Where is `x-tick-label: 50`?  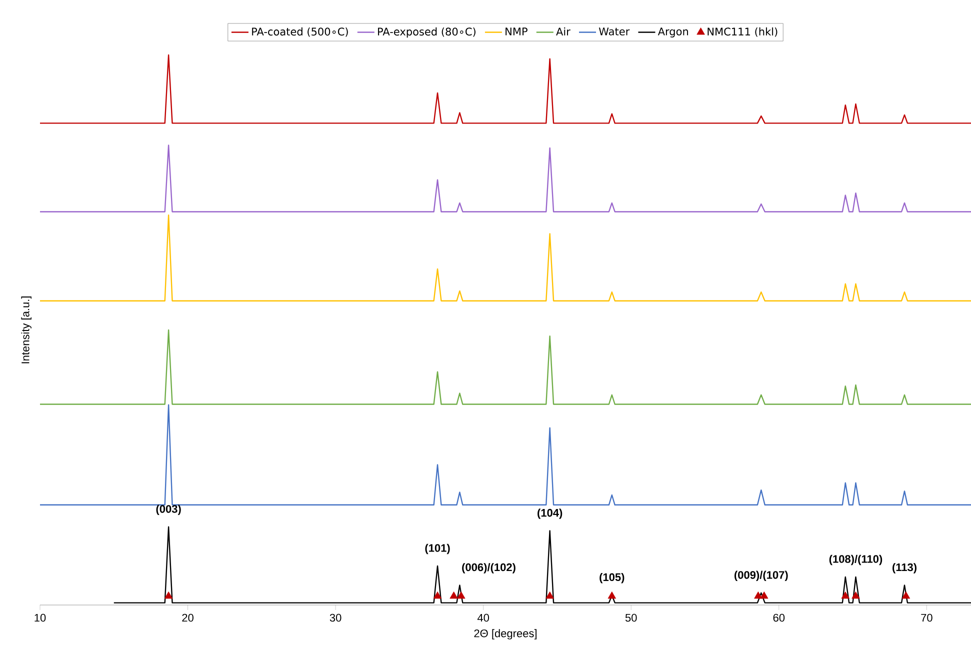
x-tick-label: 50 is located at coordinates (631, 618).